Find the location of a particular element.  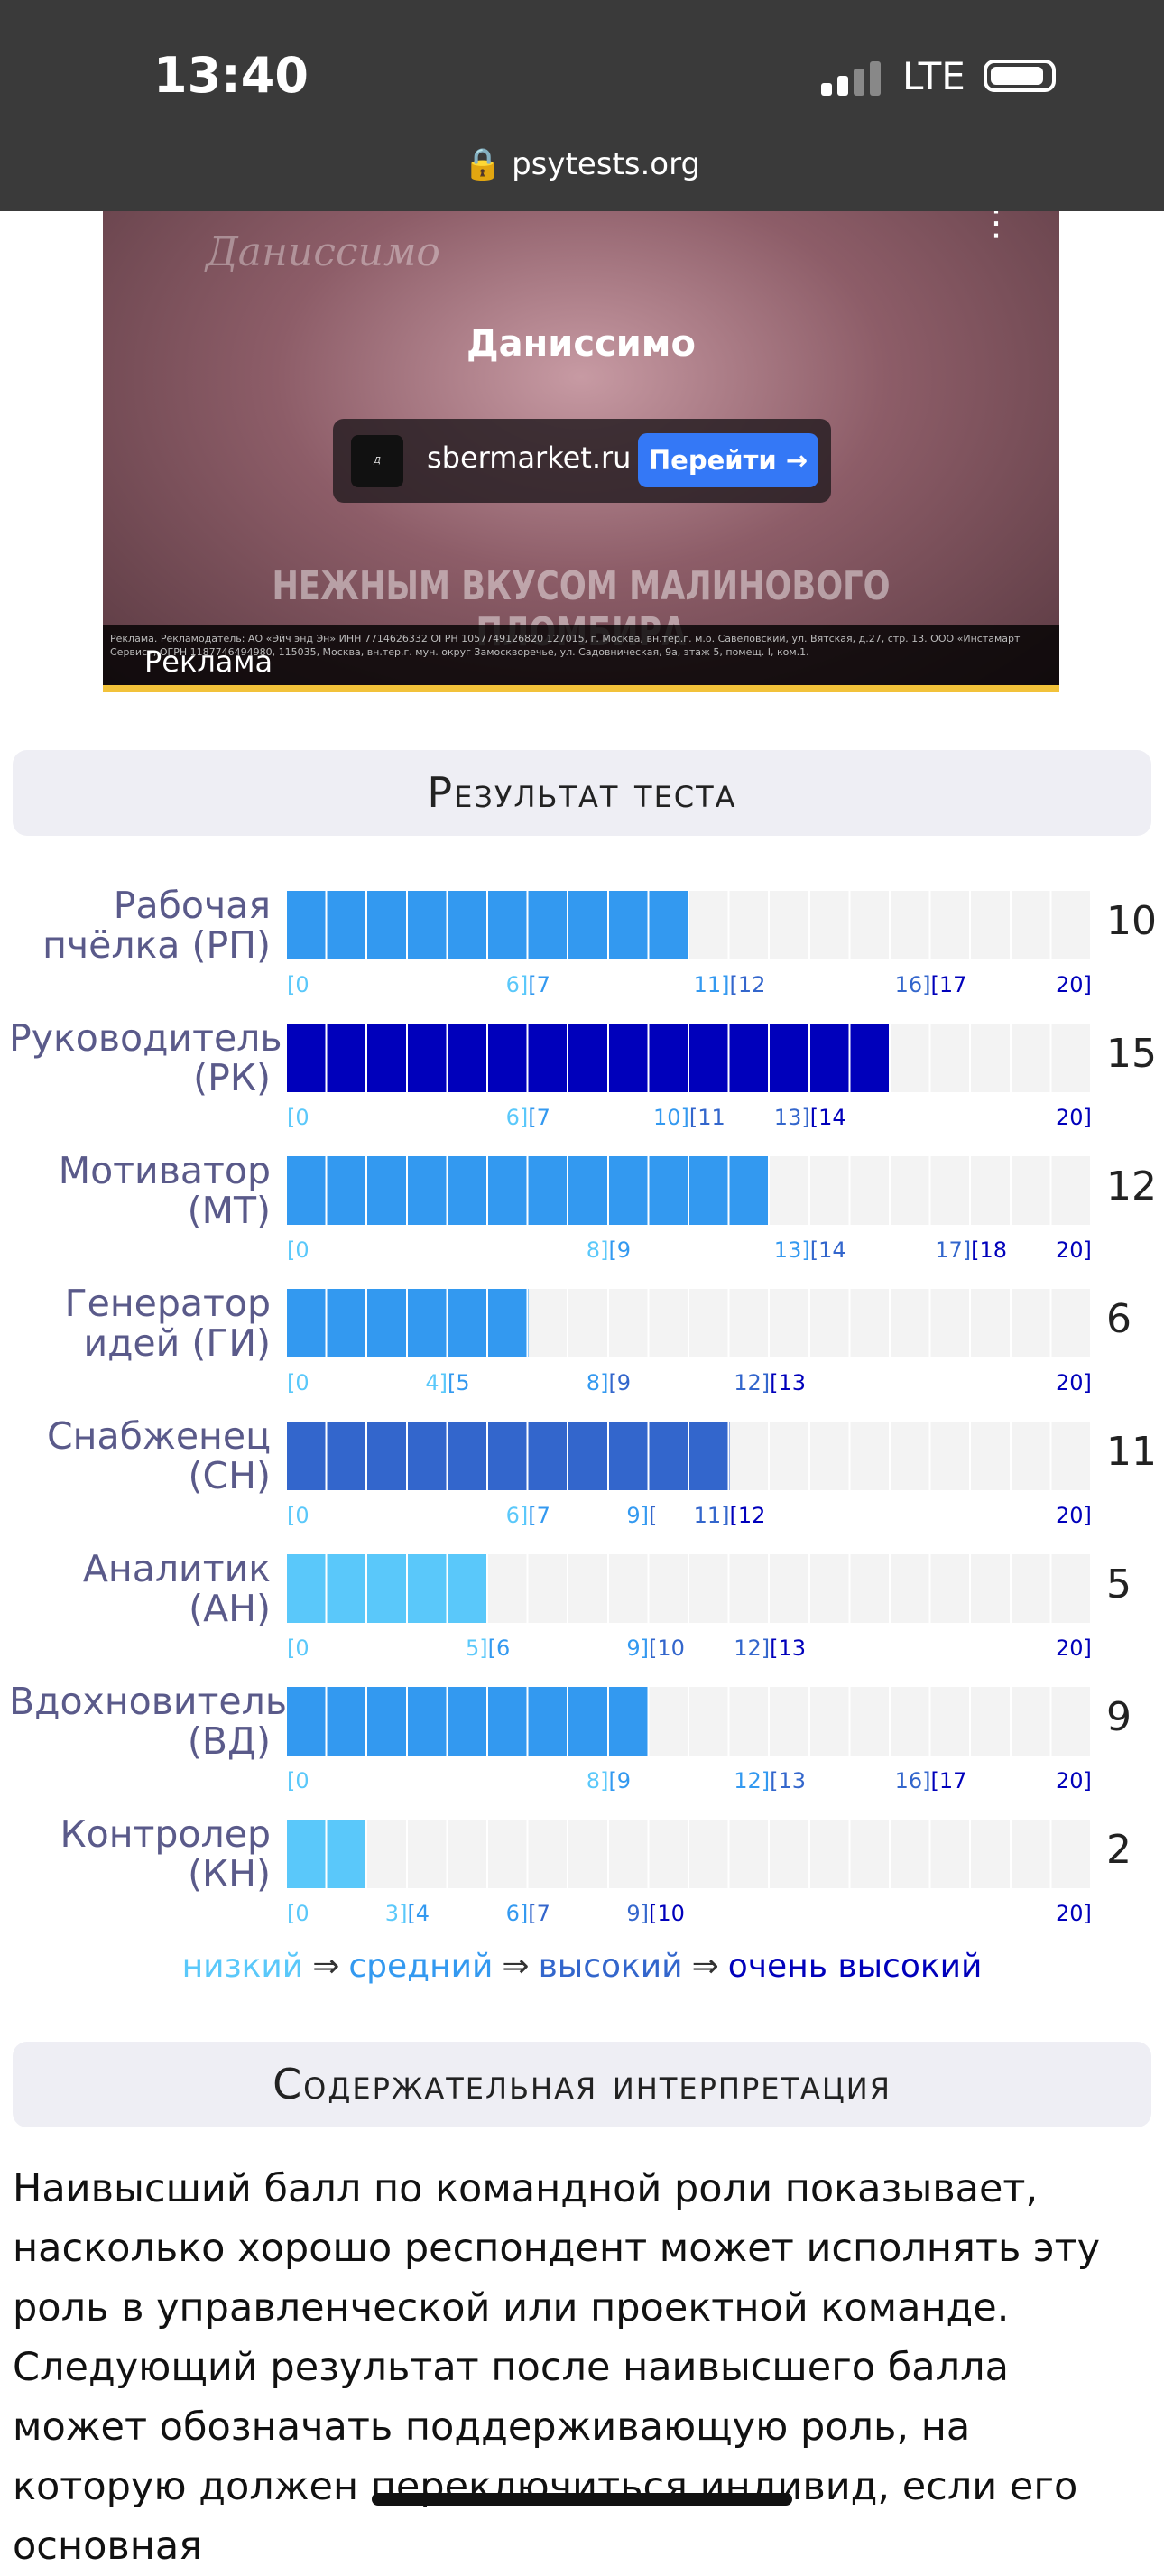

scale-tick-label: 4] is located at coordinates (436, 1382).